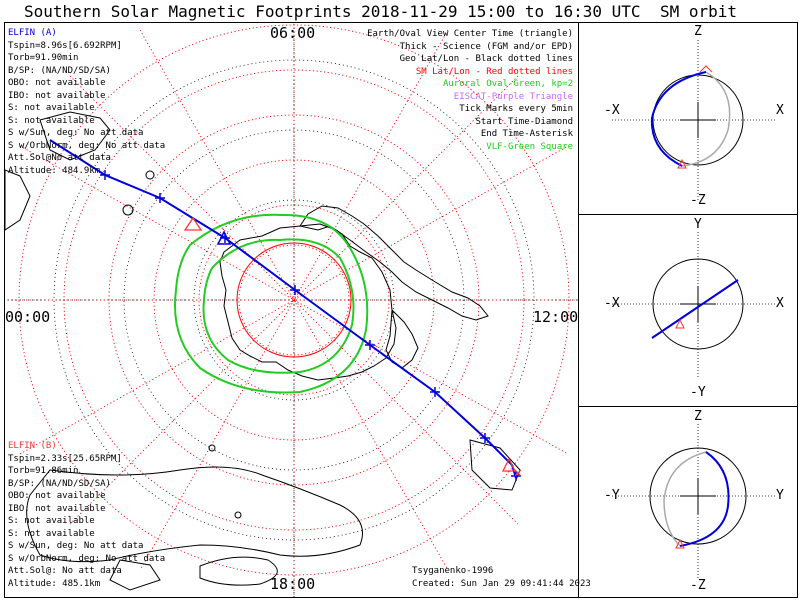  What do you see at coordinates (65, 45) in the screenshot?
I see `elfin-a-line: Tspin=8.96s[6.692RPM]` at bounding box center [65, 45].